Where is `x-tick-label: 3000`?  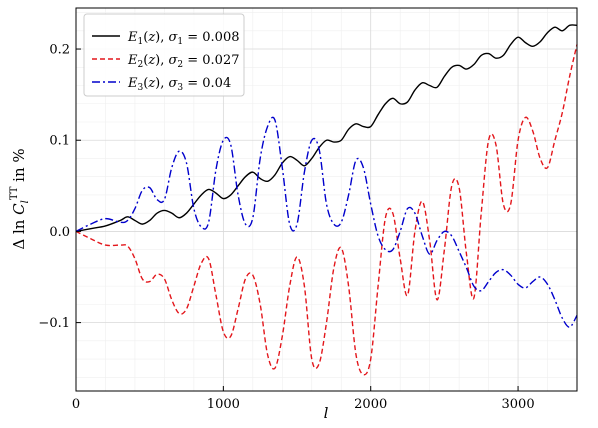 x-tick-label: 3000 is located at coordinates (518, 404).